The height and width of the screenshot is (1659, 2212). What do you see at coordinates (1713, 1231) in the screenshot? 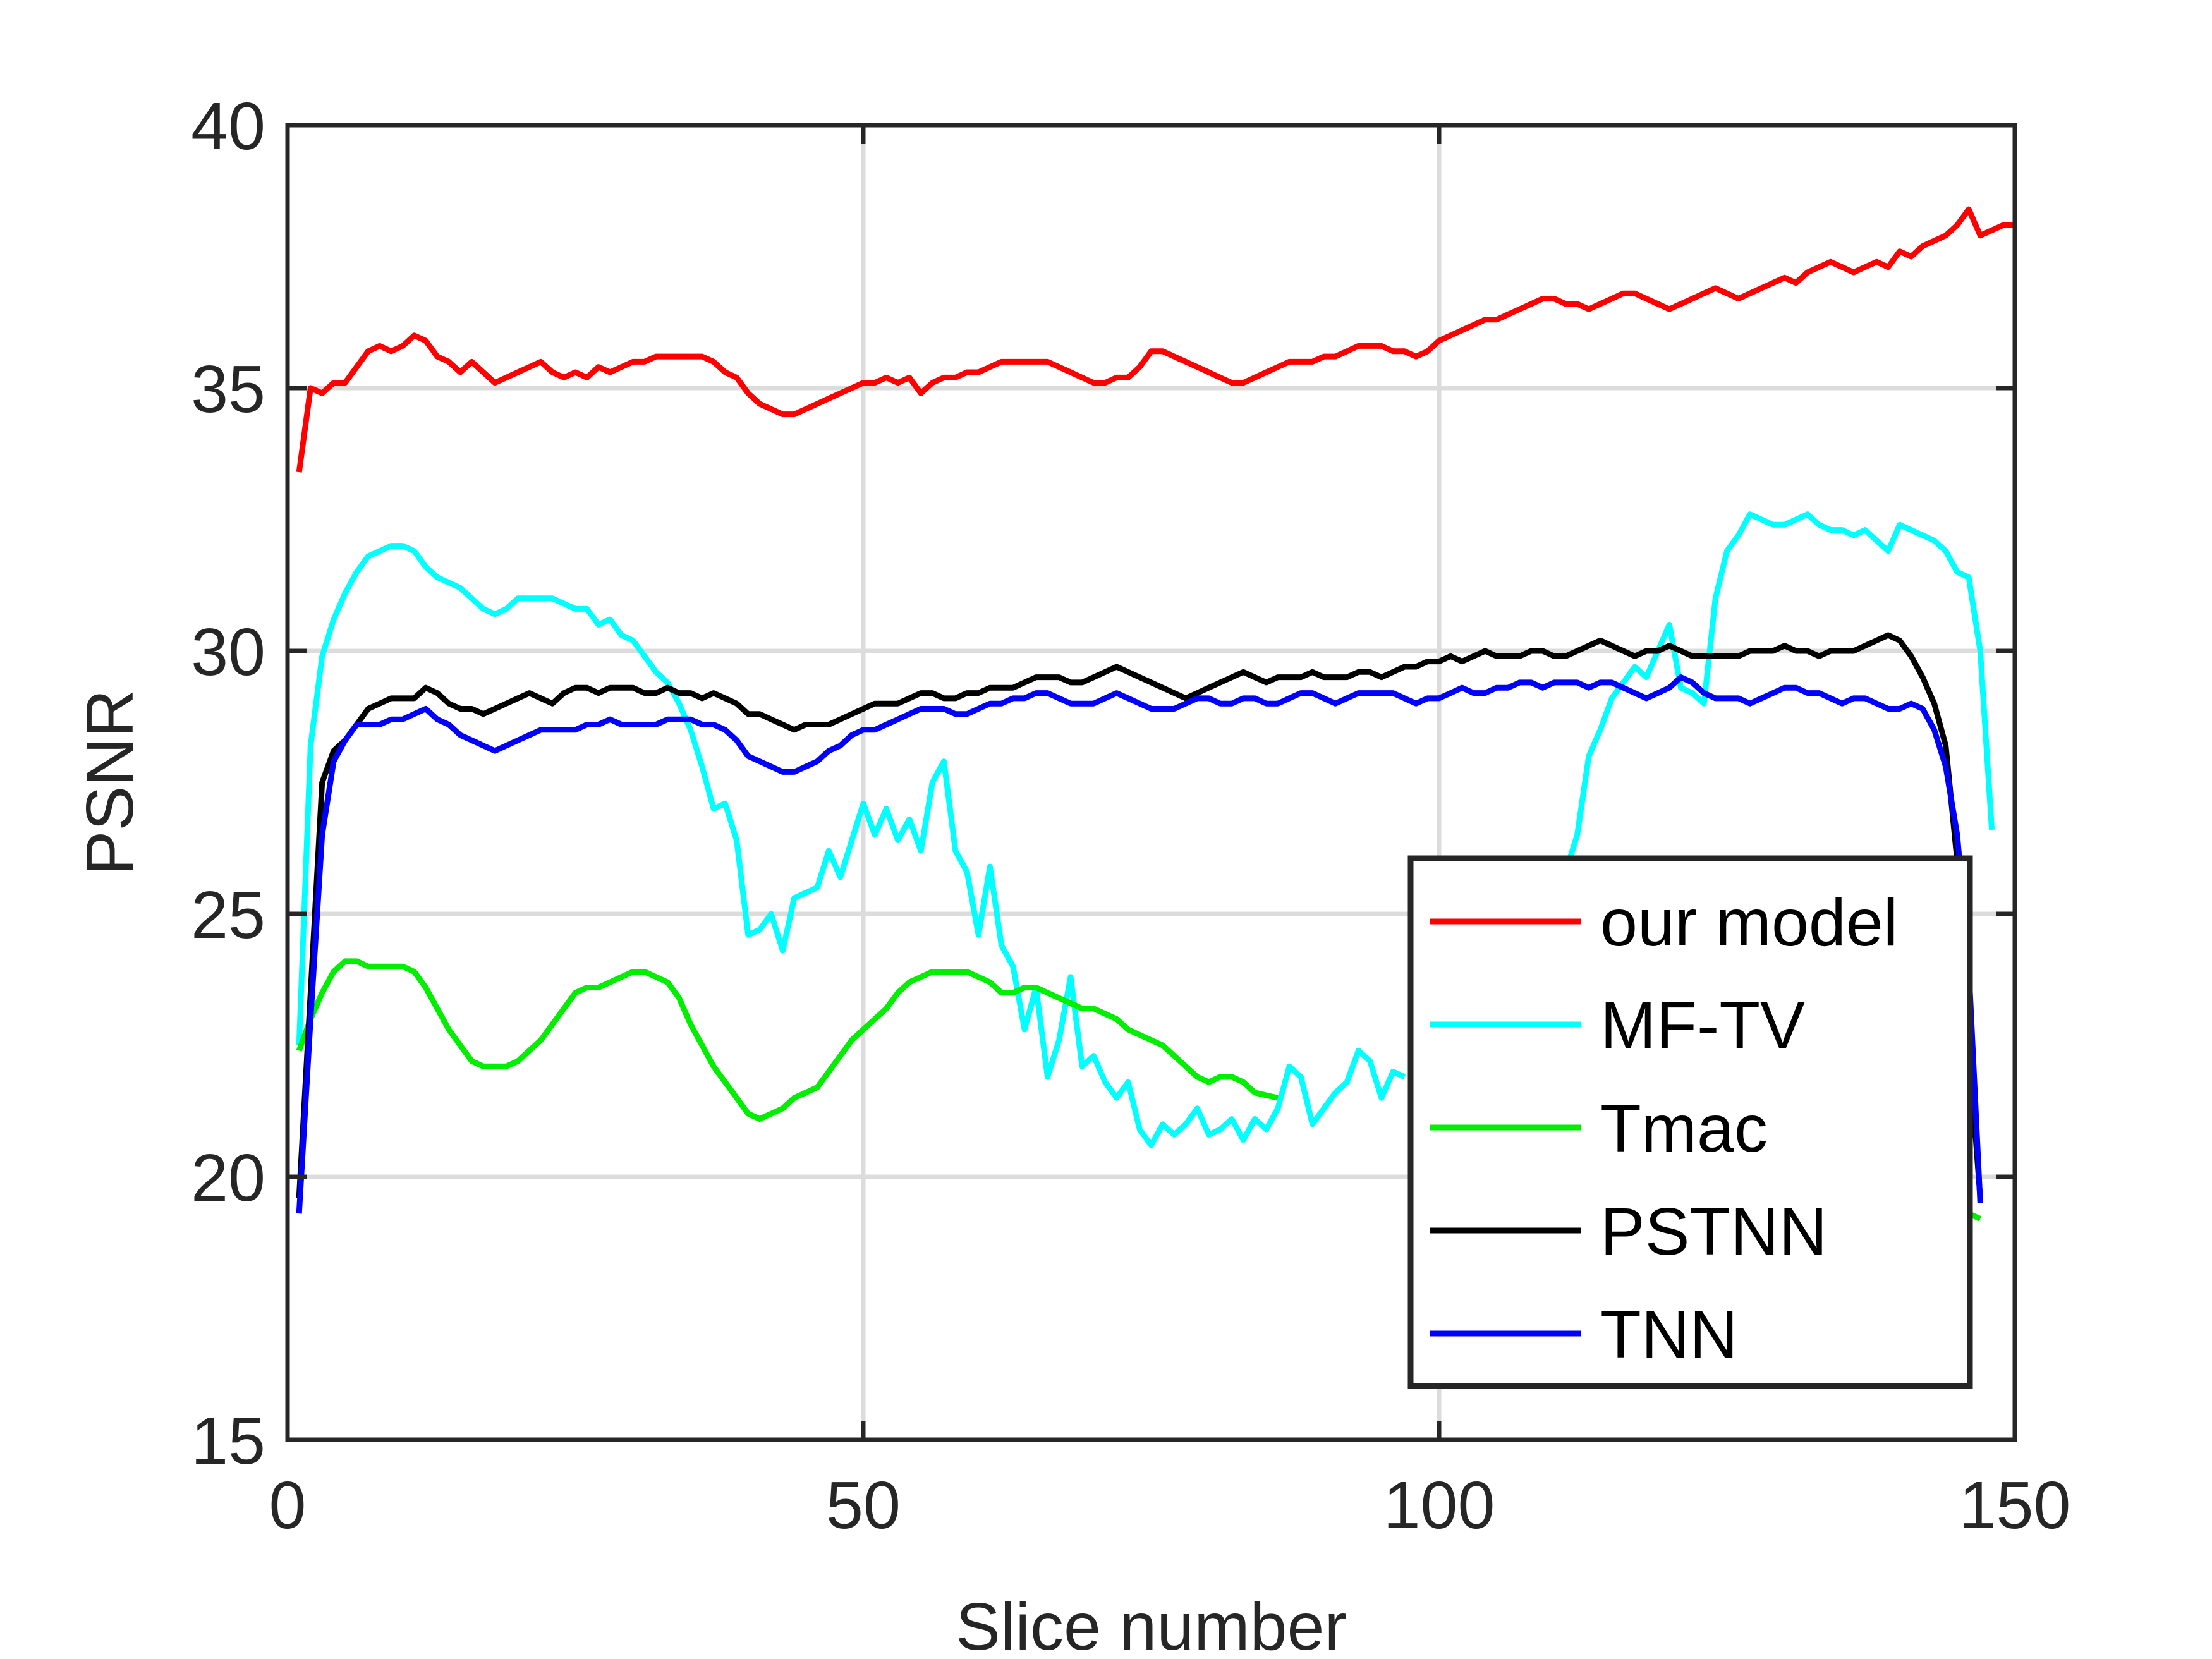
I see `legend-label: PSTNN` at bounding box center [1713, 1231].